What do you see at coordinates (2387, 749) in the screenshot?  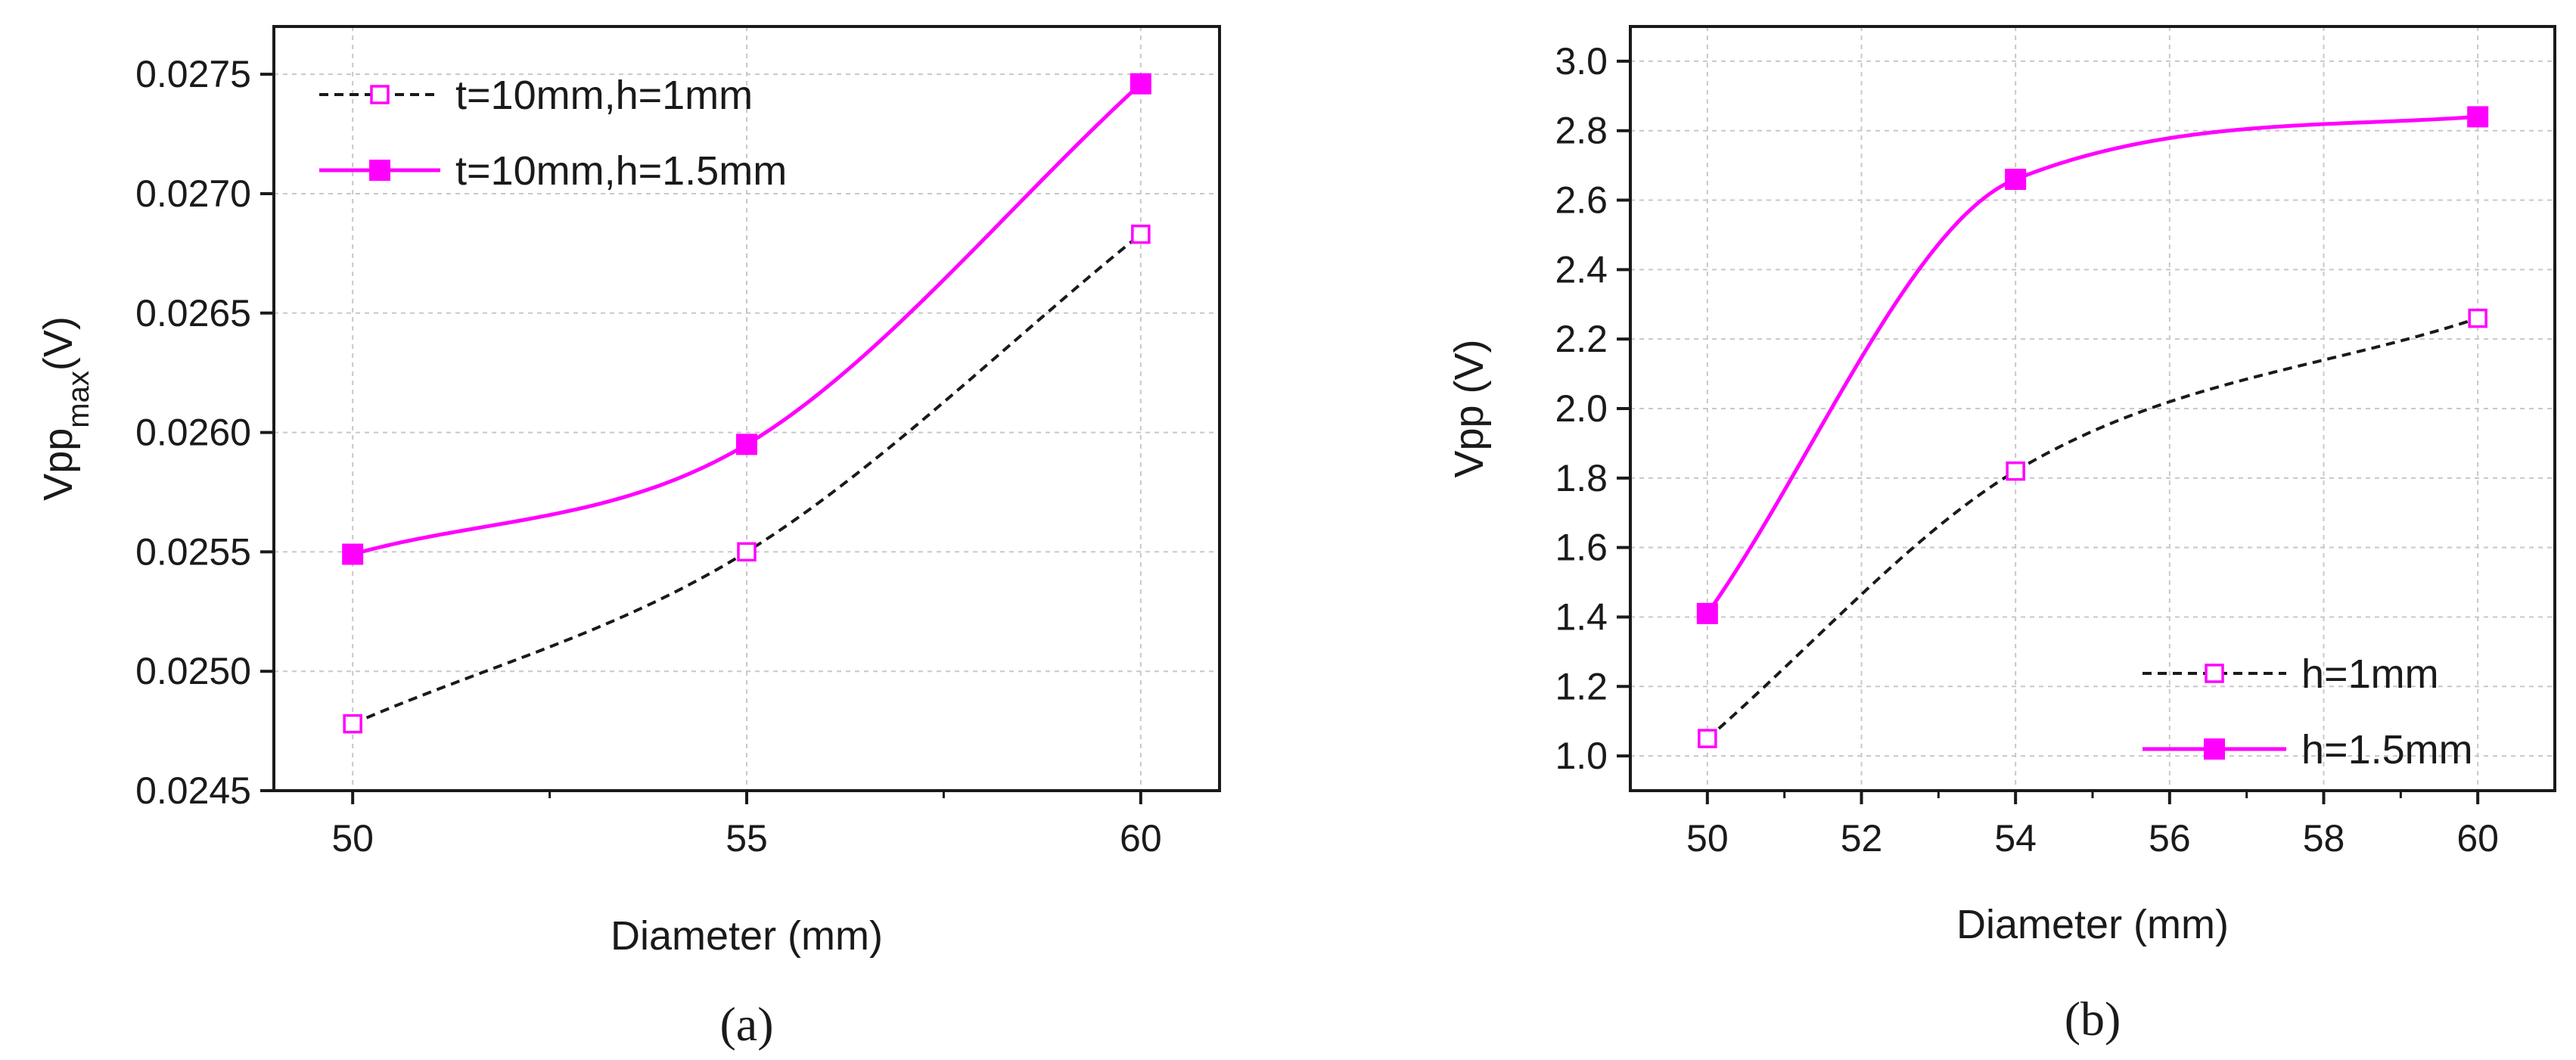 I see `legend-label-b-1: h=1.5mm` at bounding box center [2387, 749].